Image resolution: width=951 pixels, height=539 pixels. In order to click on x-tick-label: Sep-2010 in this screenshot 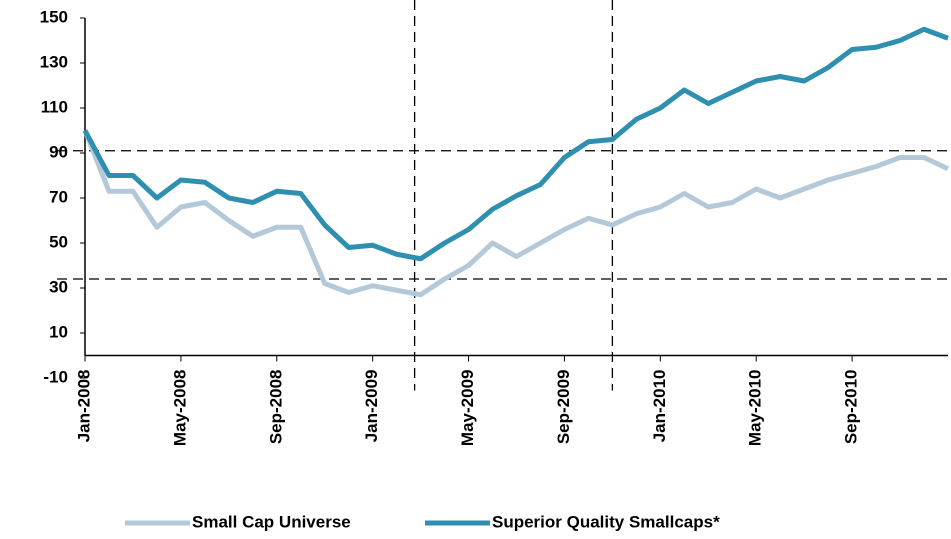, I will do `click(851, 407)`.